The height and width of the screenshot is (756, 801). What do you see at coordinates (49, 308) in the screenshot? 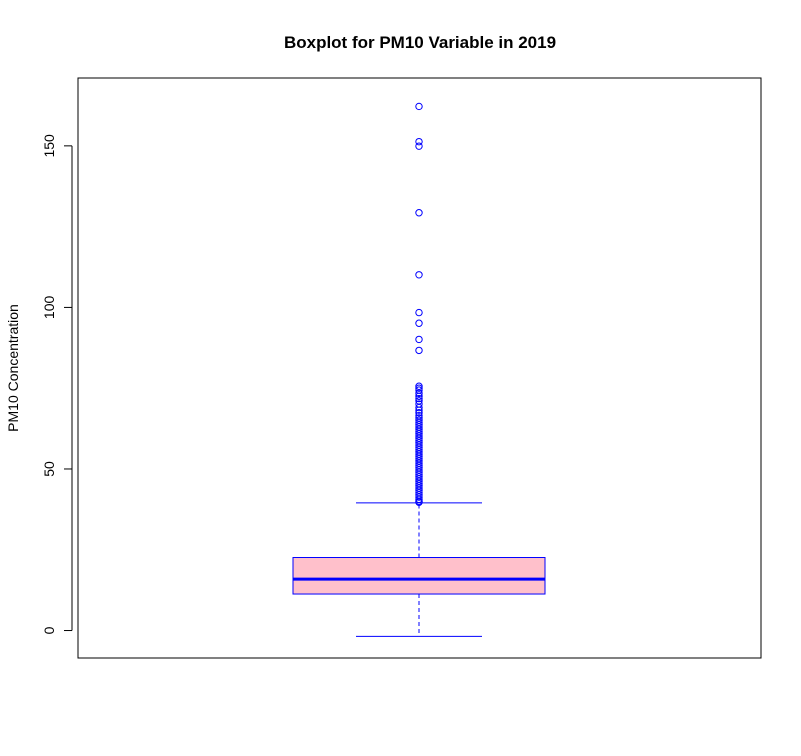
I see `y-tick-label: 100` at bounding box center [49, 308].